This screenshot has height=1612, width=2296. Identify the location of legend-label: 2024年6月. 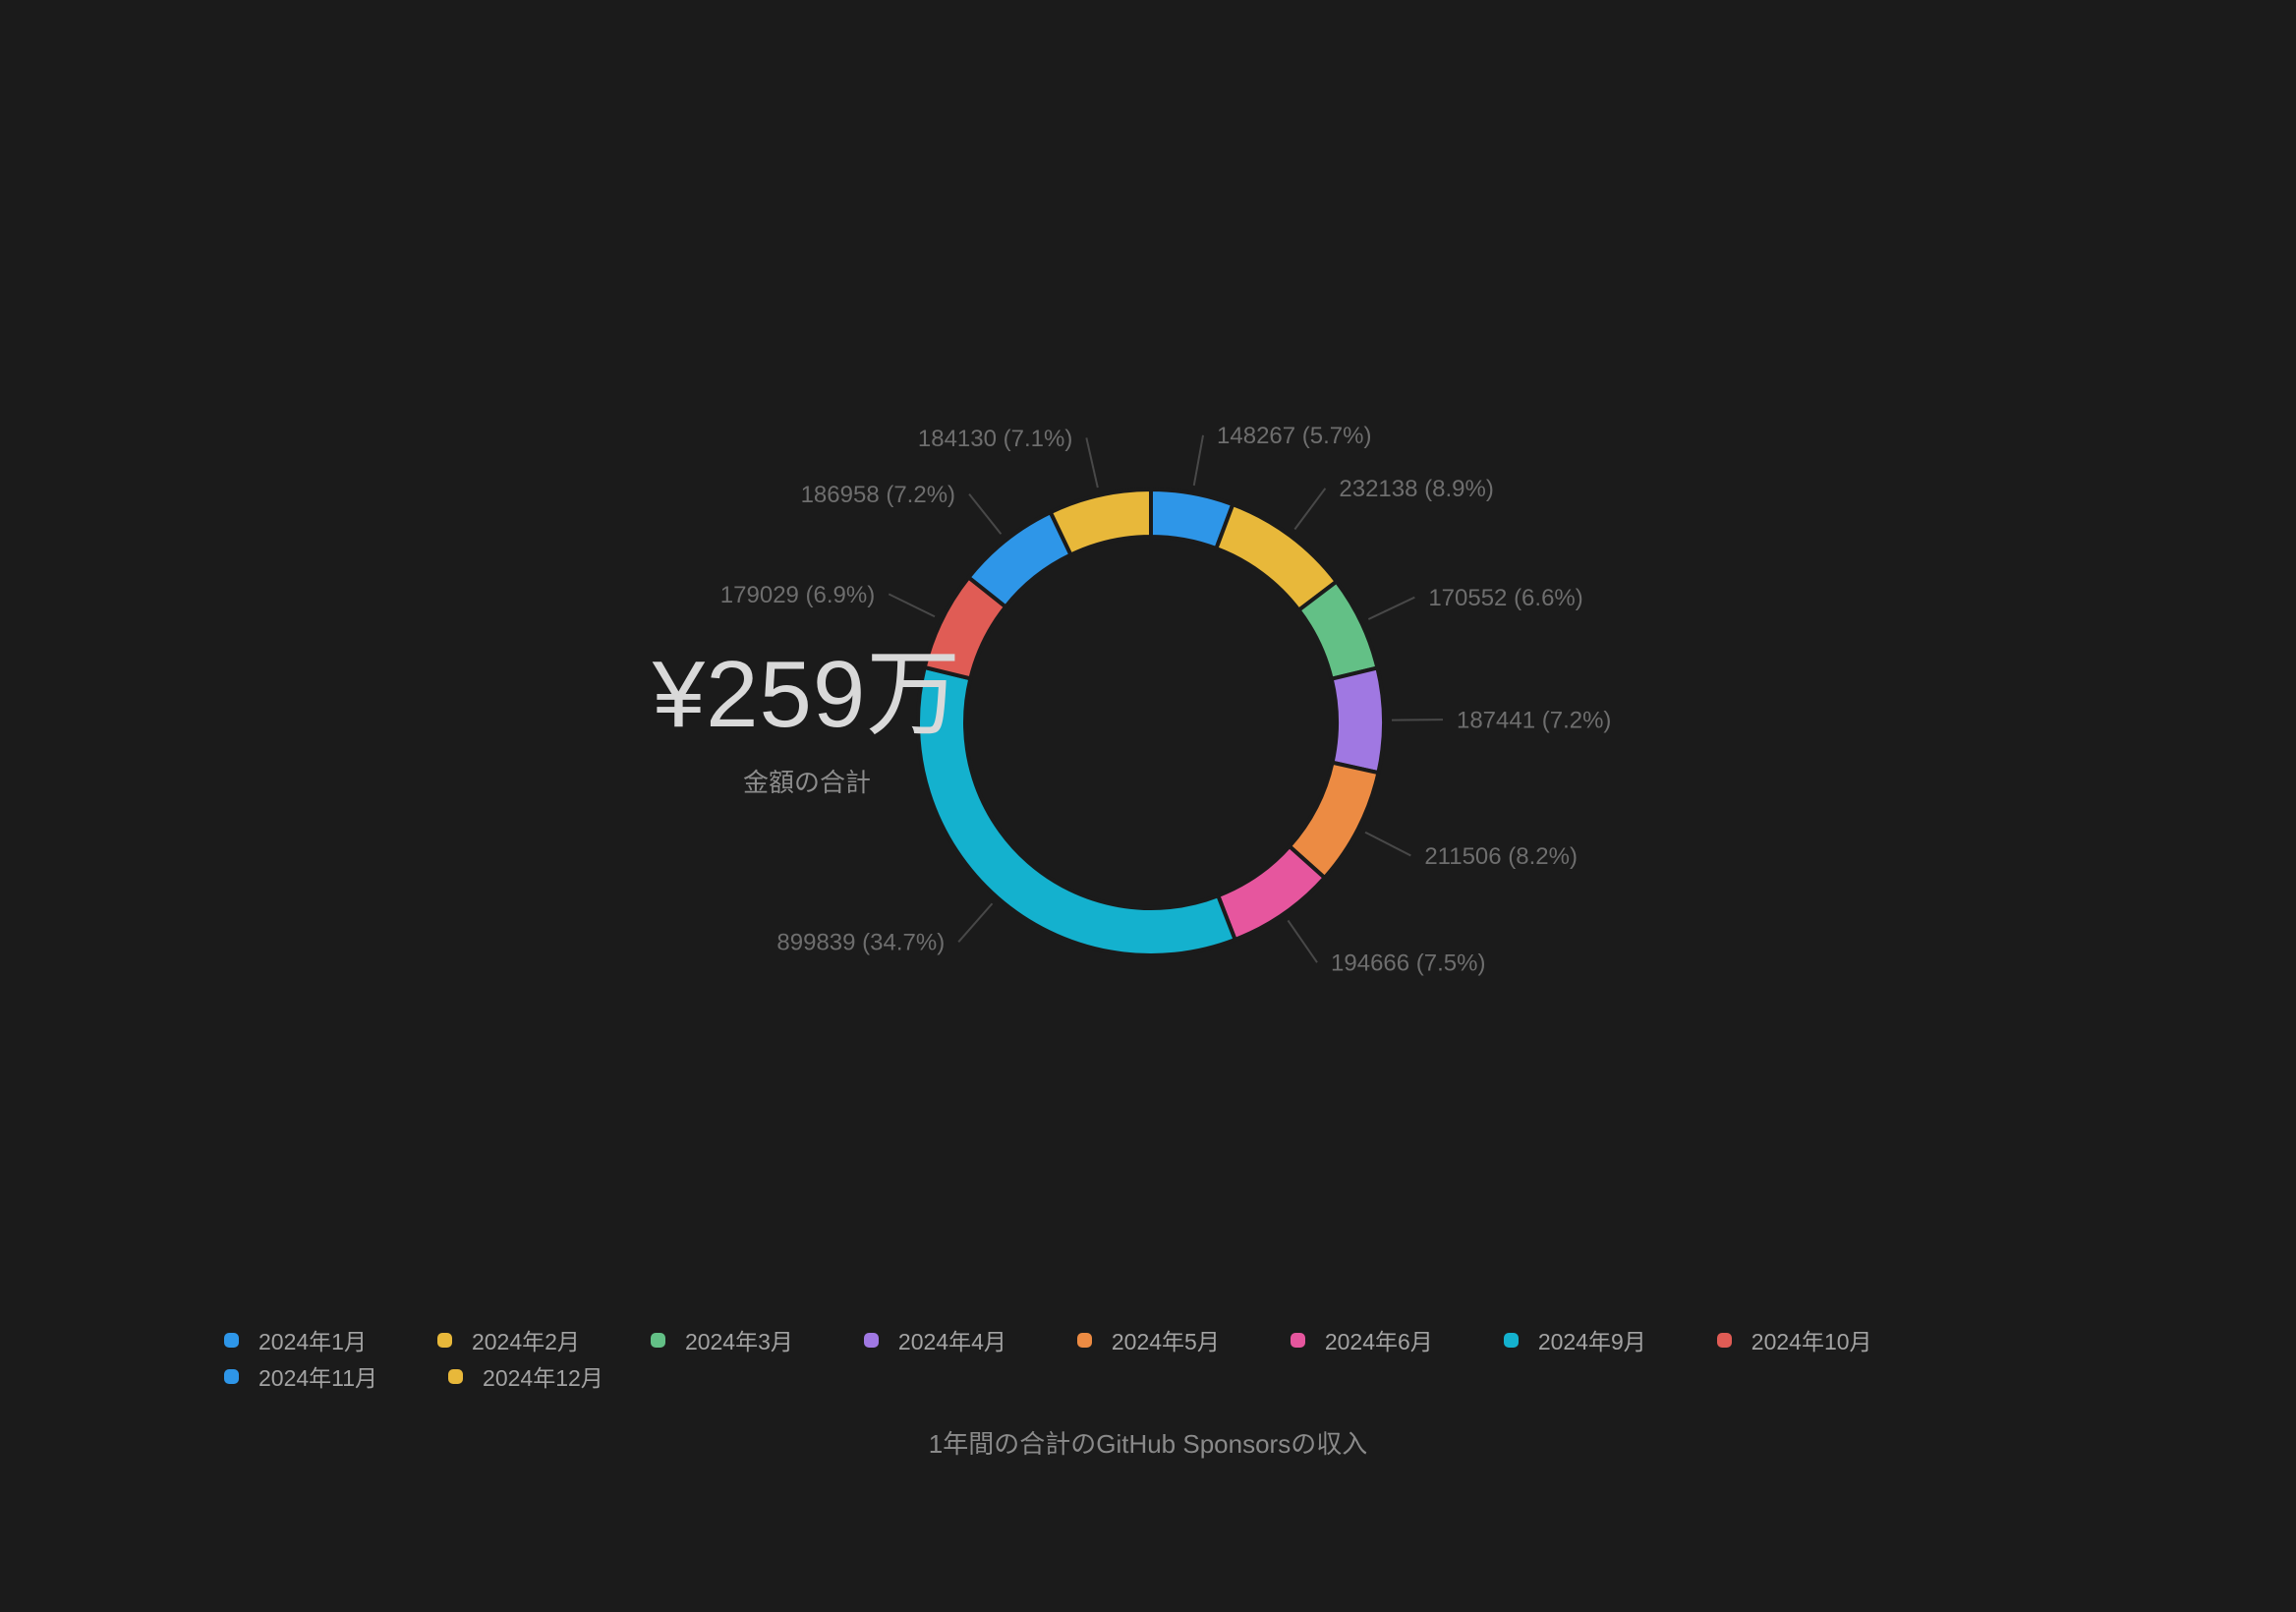
(1379, 1342).